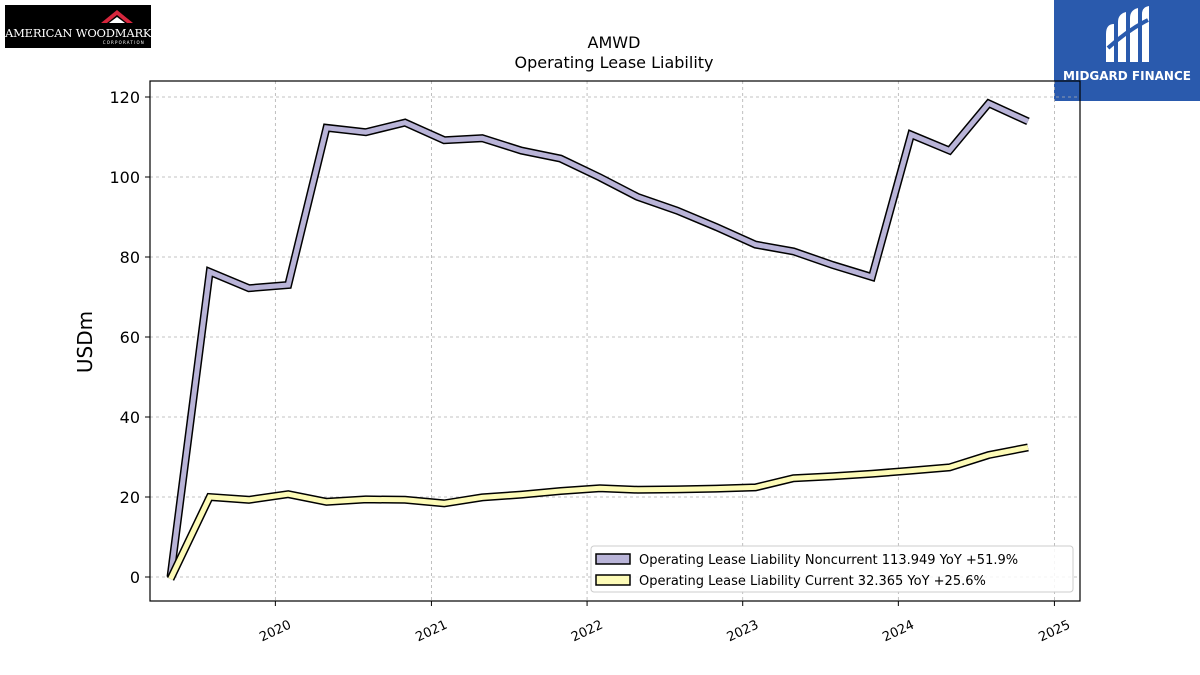 The image size is (1200, 675). I want to click on y-tick-label: 120, so click(124, 97).